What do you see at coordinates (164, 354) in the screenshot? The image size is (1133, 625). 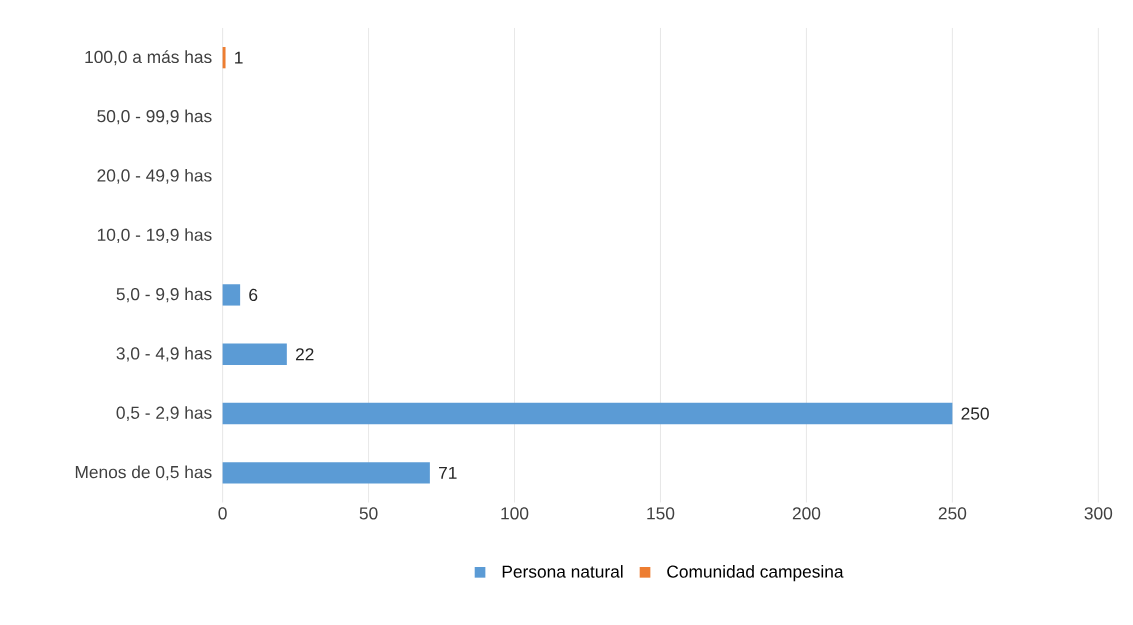 I see `y-tick-label: 3,0 - 4,9 has` at bounding box center [164, 354].